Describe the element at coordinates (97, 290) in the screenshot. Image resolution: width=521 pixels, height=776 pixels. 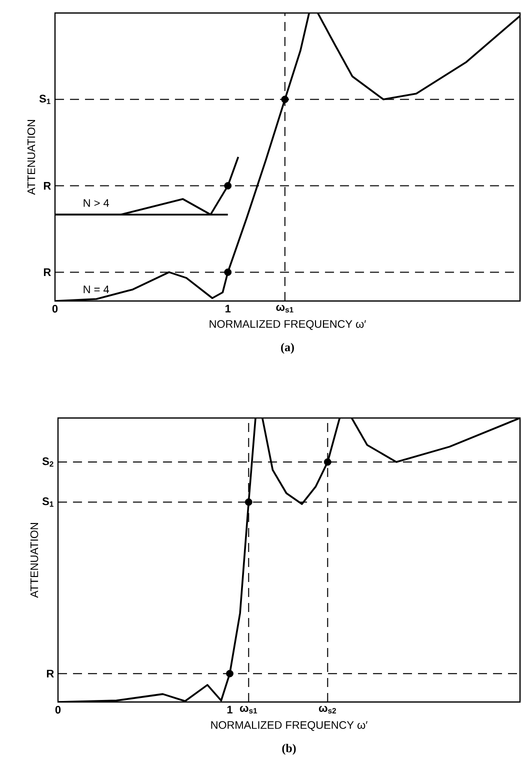
I see `series-label: N = 4` at that location.